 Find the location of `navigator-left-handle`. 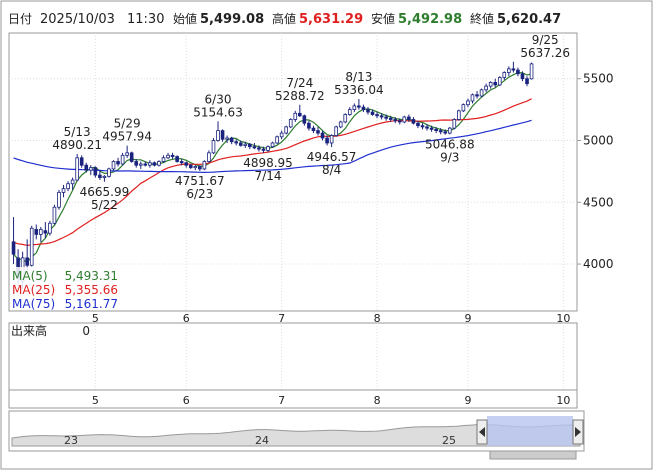

navigator-left-handle is located at coordinates (482, 432).